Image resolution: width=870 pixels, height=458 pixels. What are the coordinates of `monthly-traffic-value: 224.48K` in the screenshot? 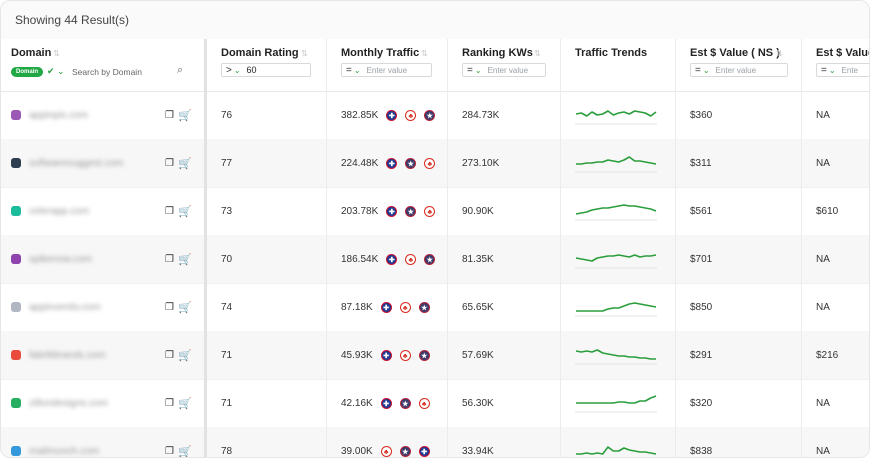 It's located at (360, 163).